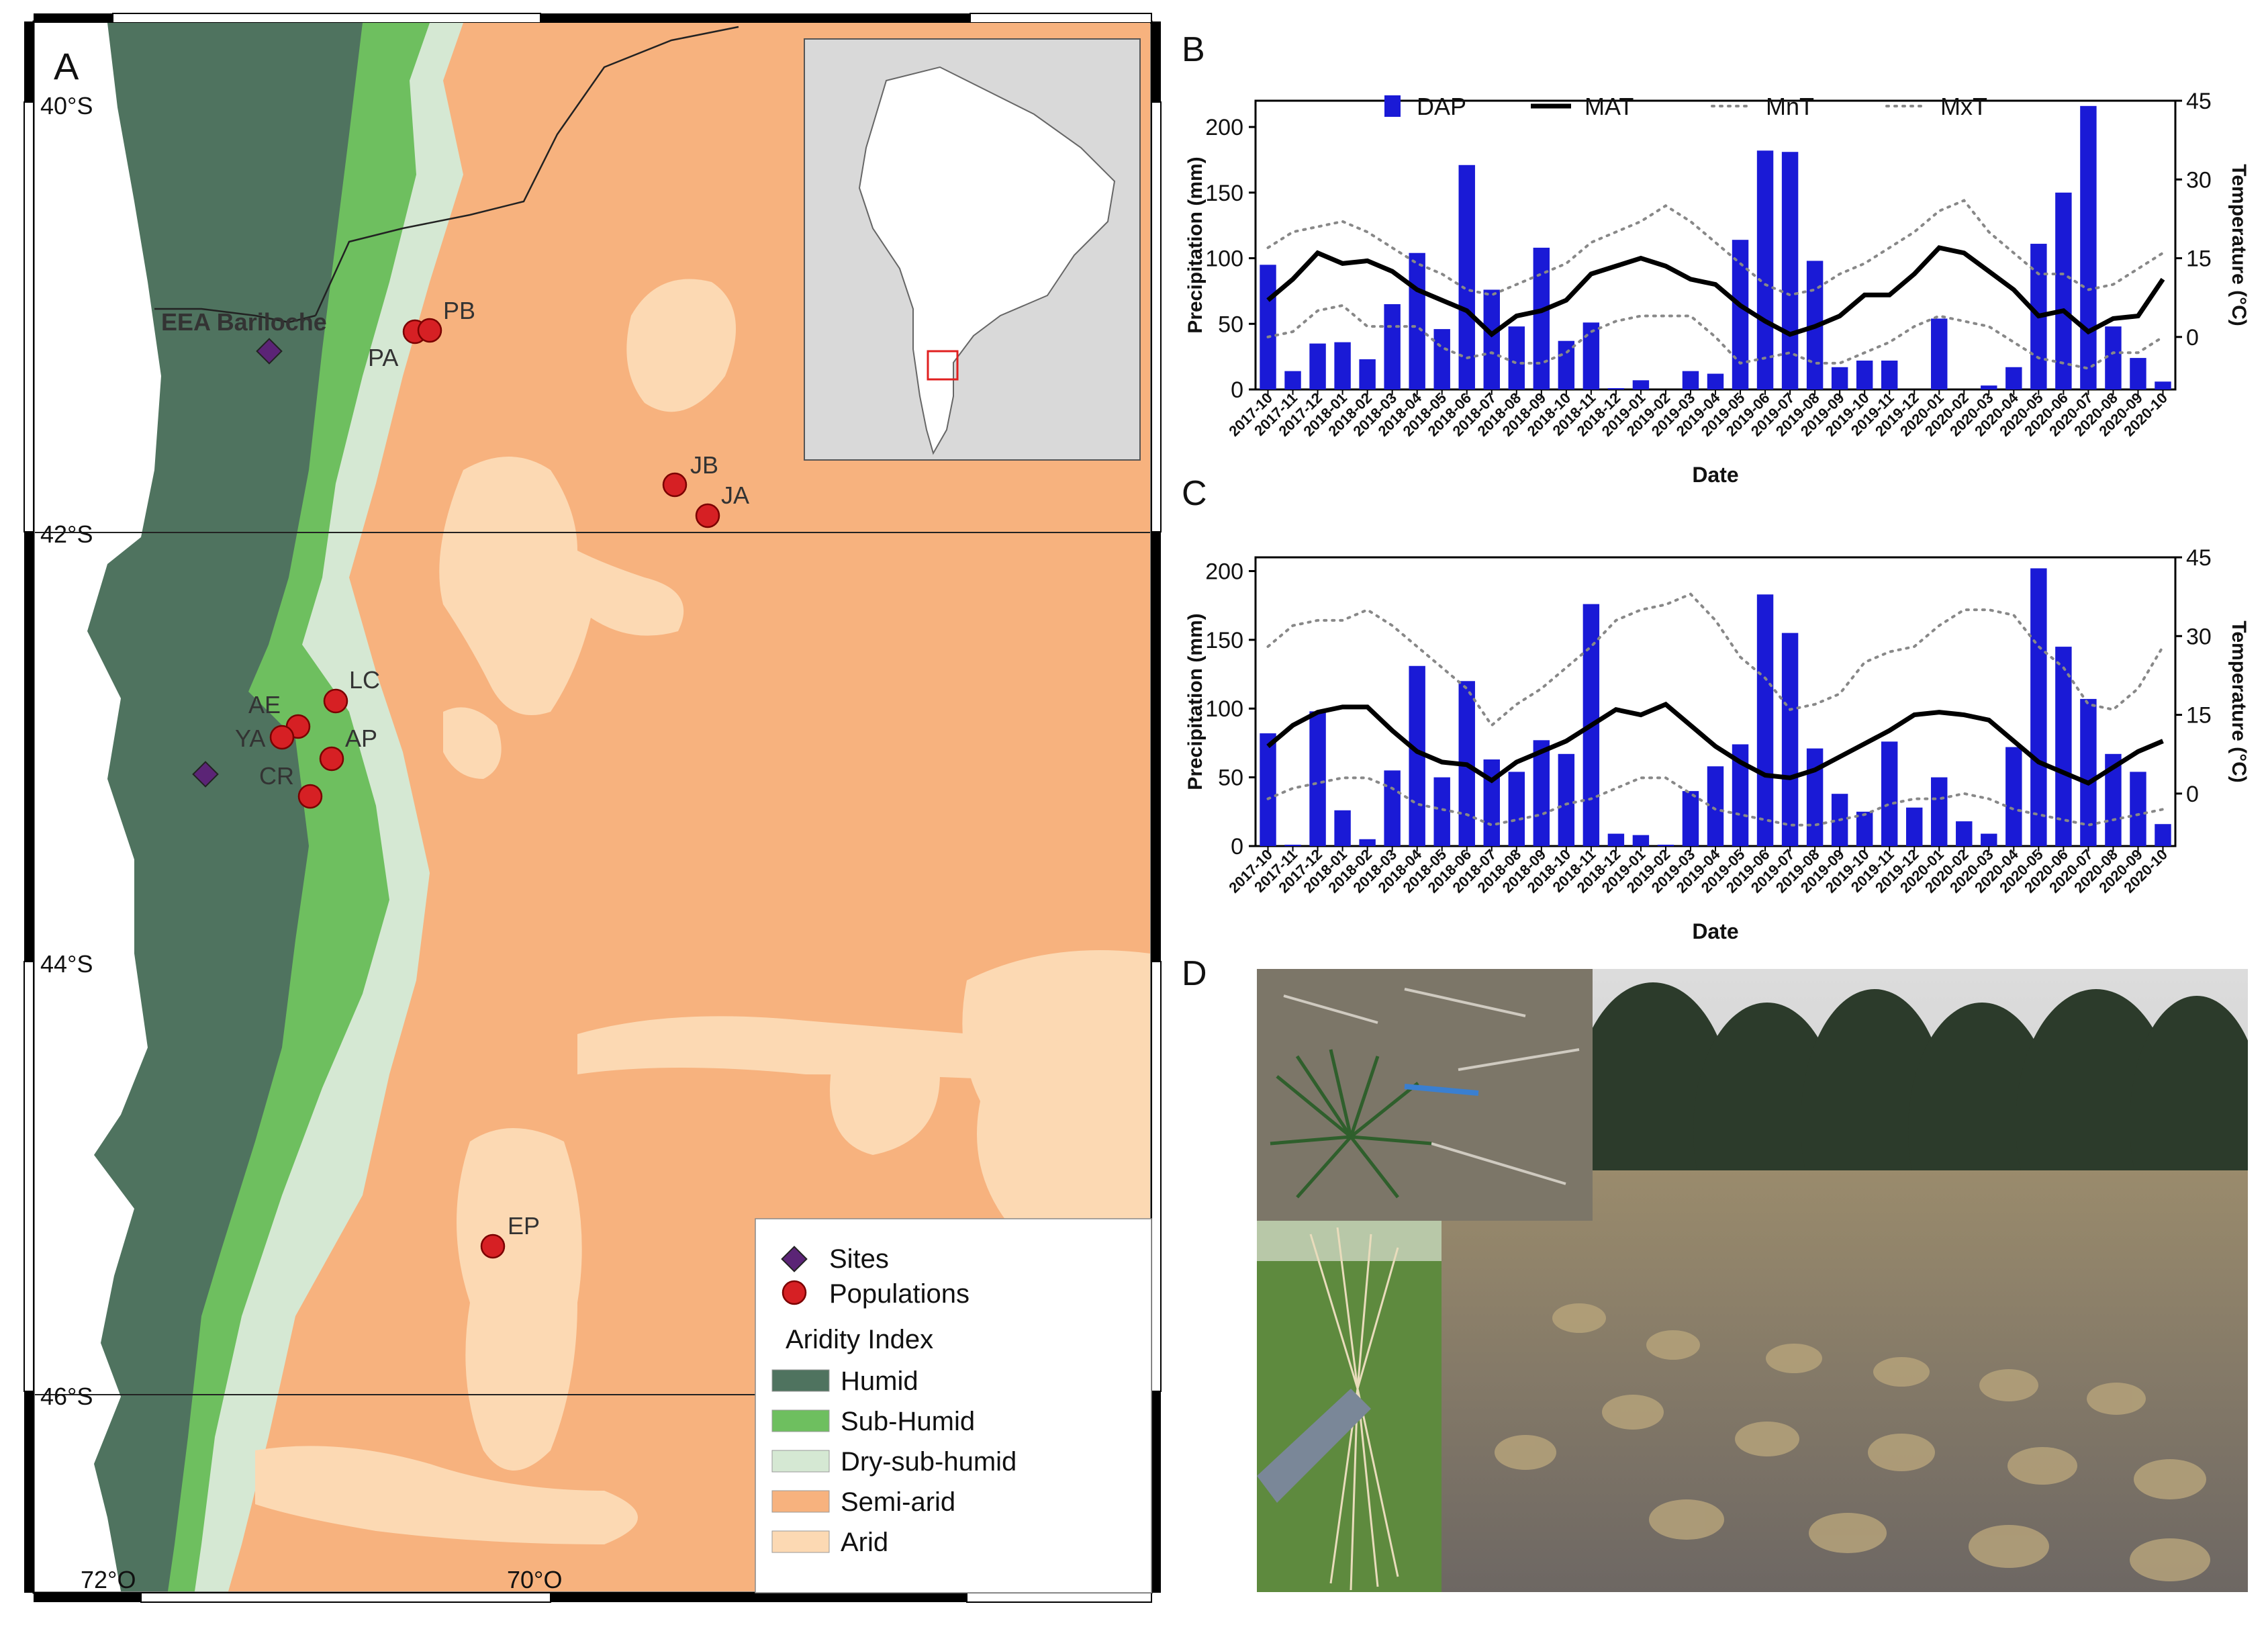  What do you see at coordinates (235, 316) in the screenshot?
I see `country-border` at bounding box center [235, 316].